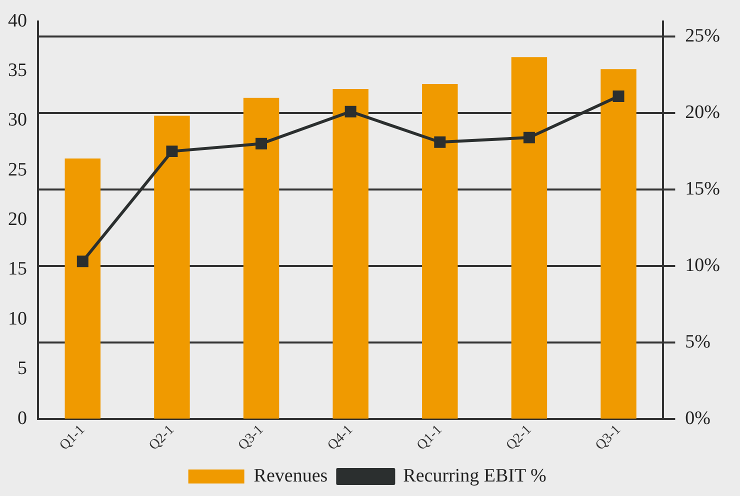 The height and width of the screenshot is (496, 740). Describe the element at coordinates (17, 169) in the screenshot. I see `y-tick-label: 25` at that location.